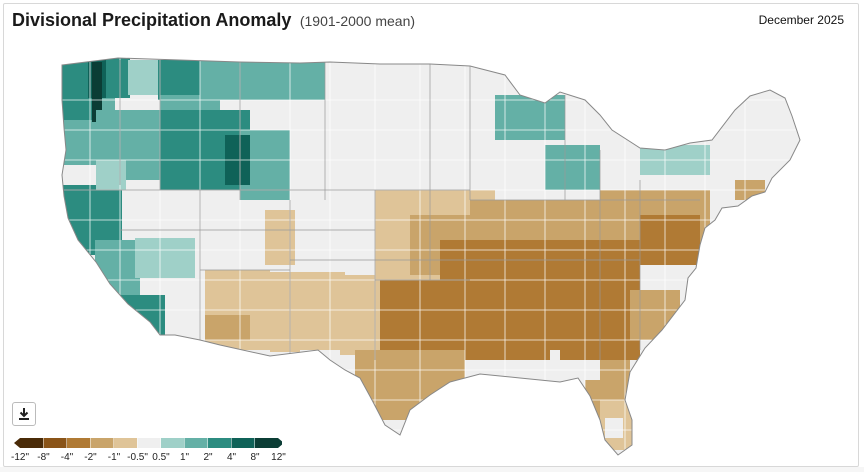 The image size is (864, 472). I want to click on legend-label: -2", so click(90, 457).